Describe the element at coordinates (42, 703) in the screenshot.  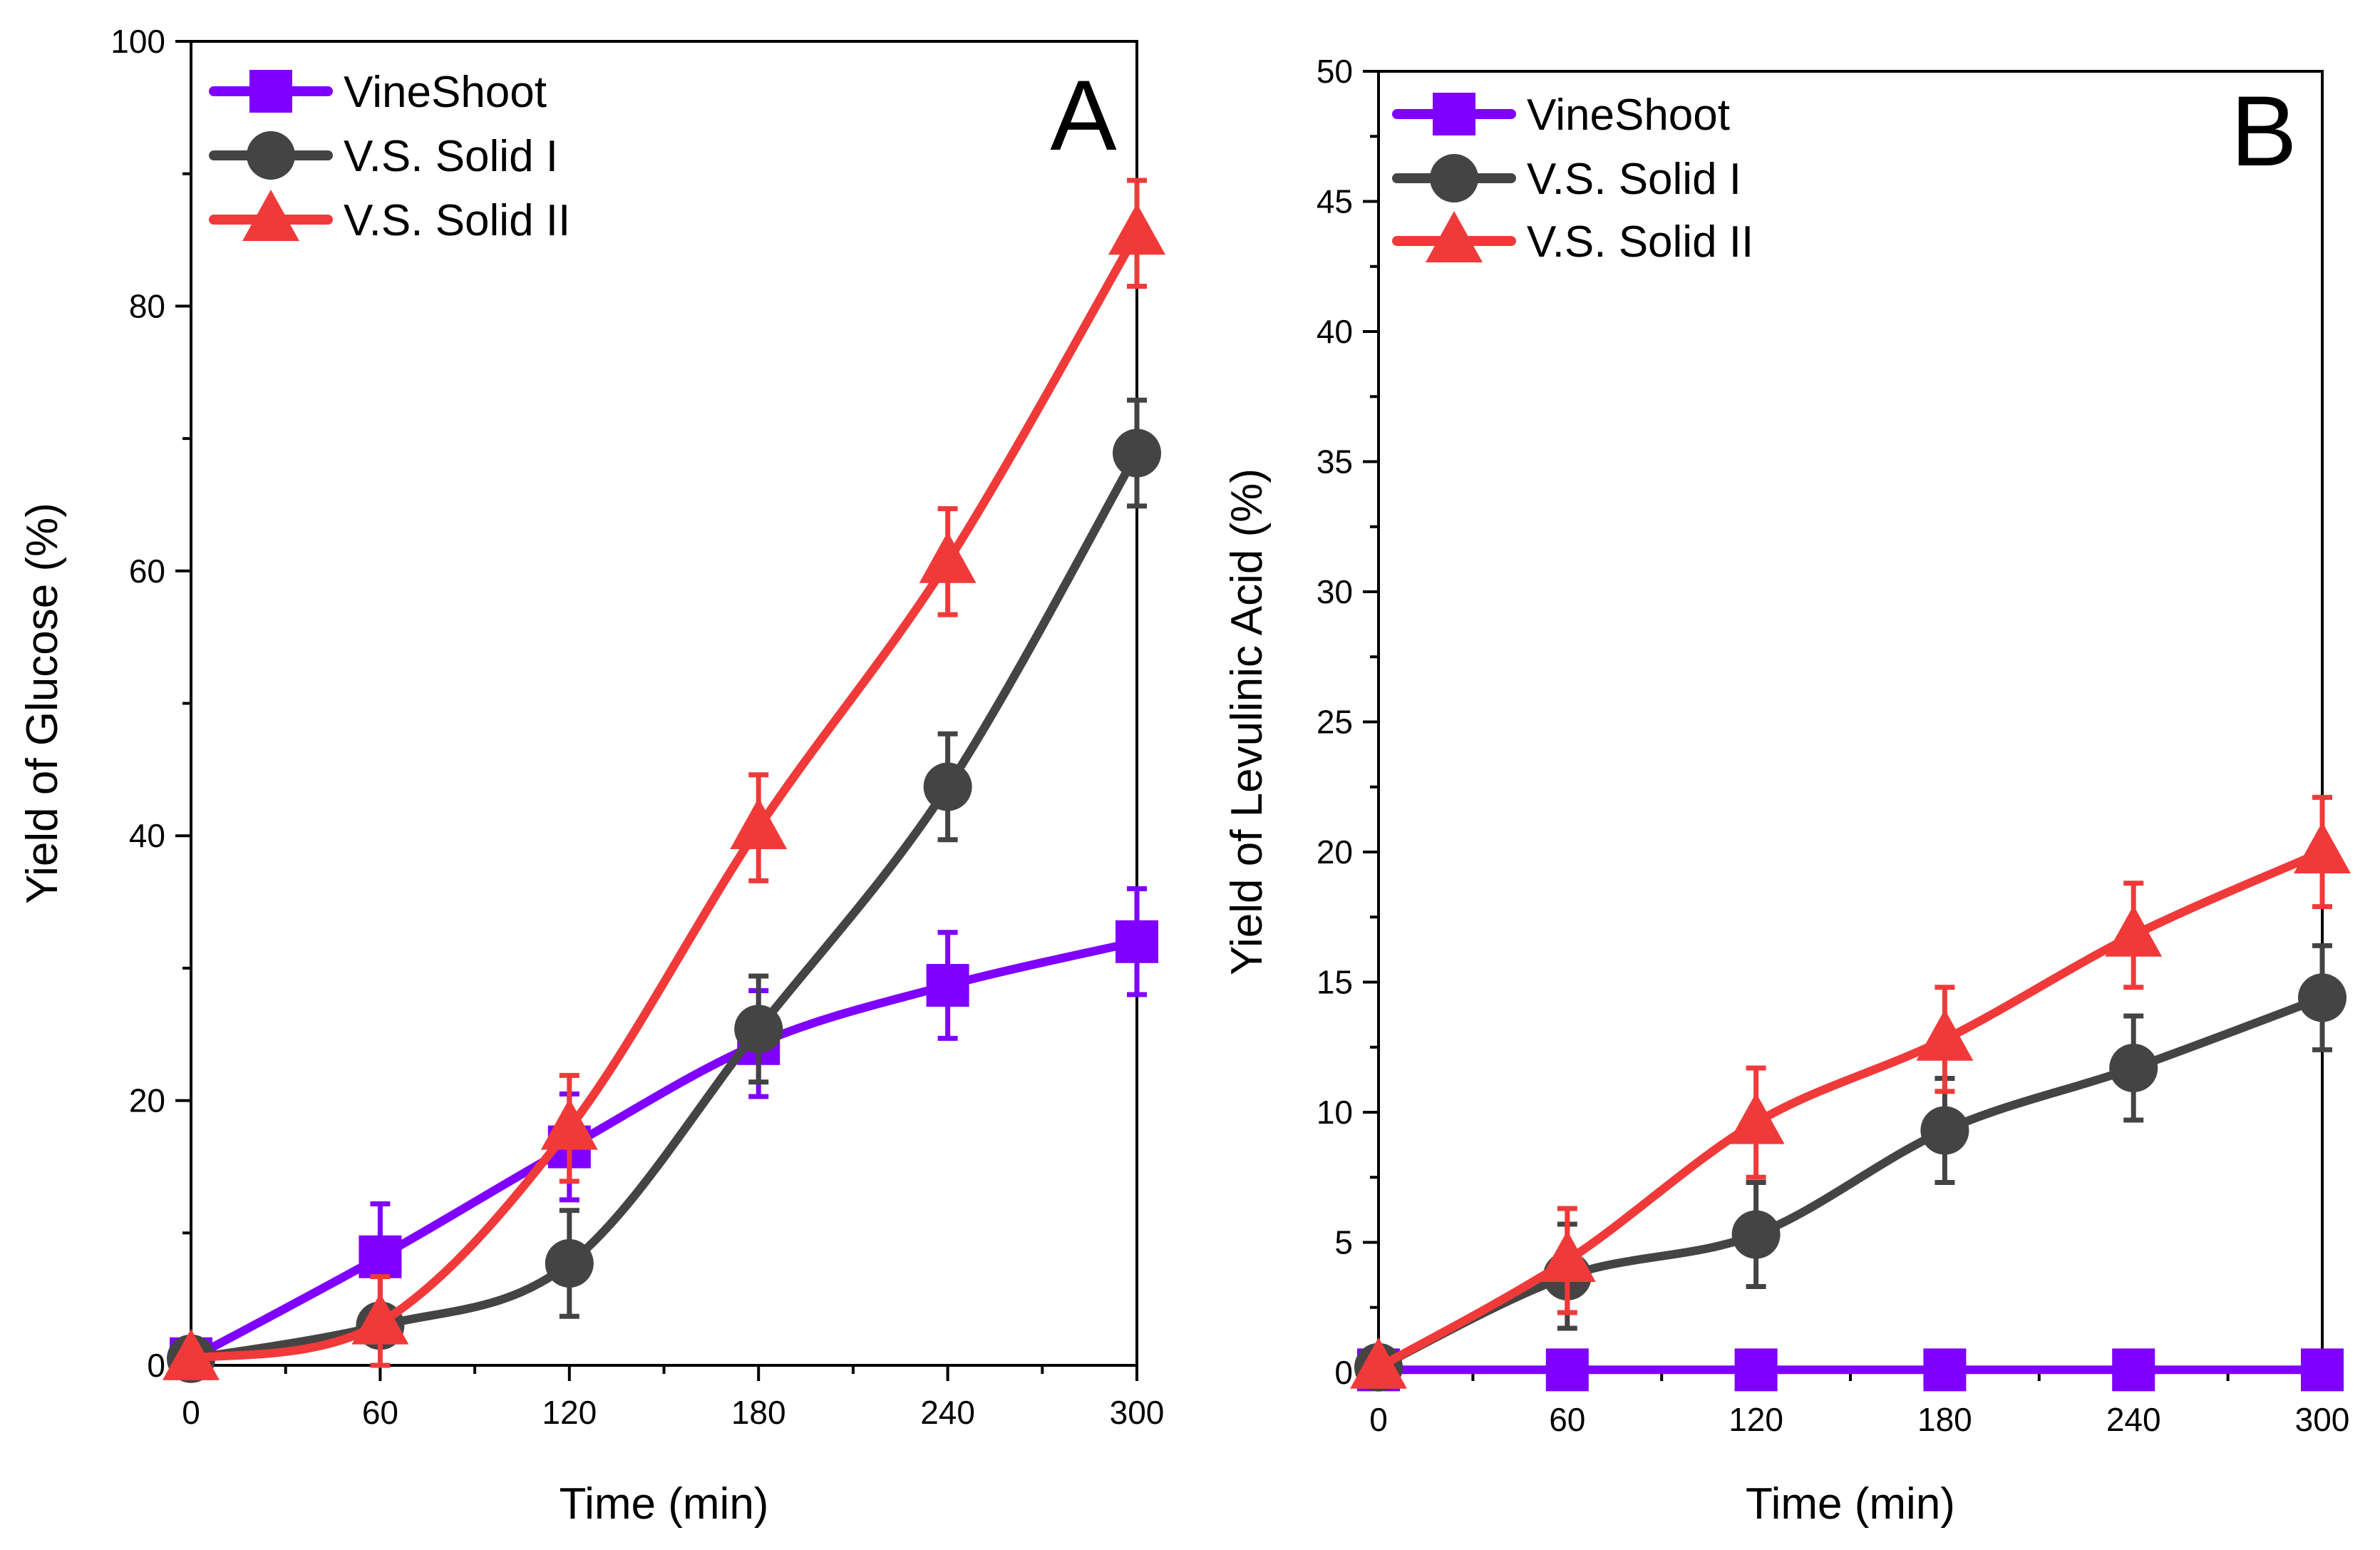
I see `y-axis-title: Yield of Glucose (%)` at that location.